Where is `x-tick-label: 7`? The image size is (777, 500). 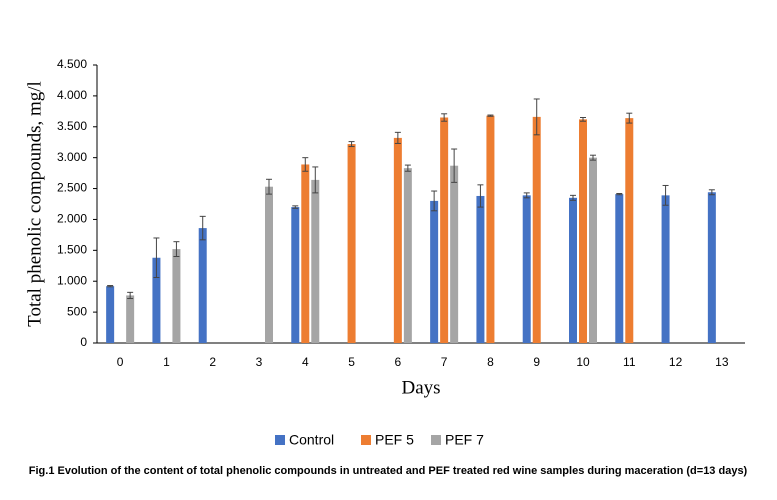
x-tick-label: 7 is located at coordinates (444, 362).